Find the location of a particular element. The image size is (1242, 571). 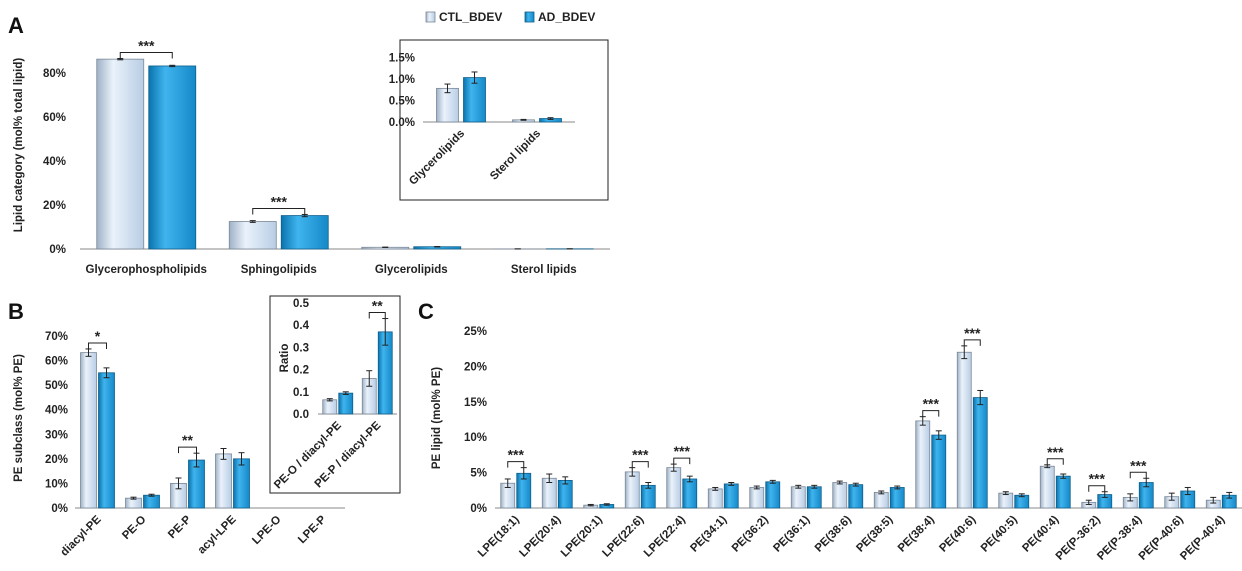

x-category-label: LPE-O is located at coordinates (266, 530).